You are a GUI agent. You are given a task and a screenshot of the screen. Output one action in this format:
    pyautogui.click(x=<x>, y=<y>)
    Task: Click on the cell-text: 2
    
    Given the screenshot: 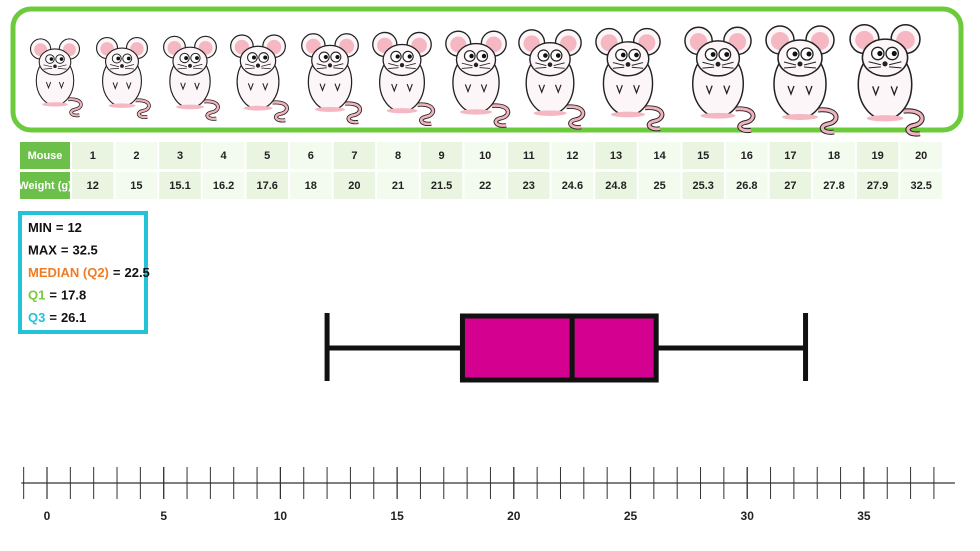 What is the action you would take?
    pyautogui.click(x=136, y=156)
    